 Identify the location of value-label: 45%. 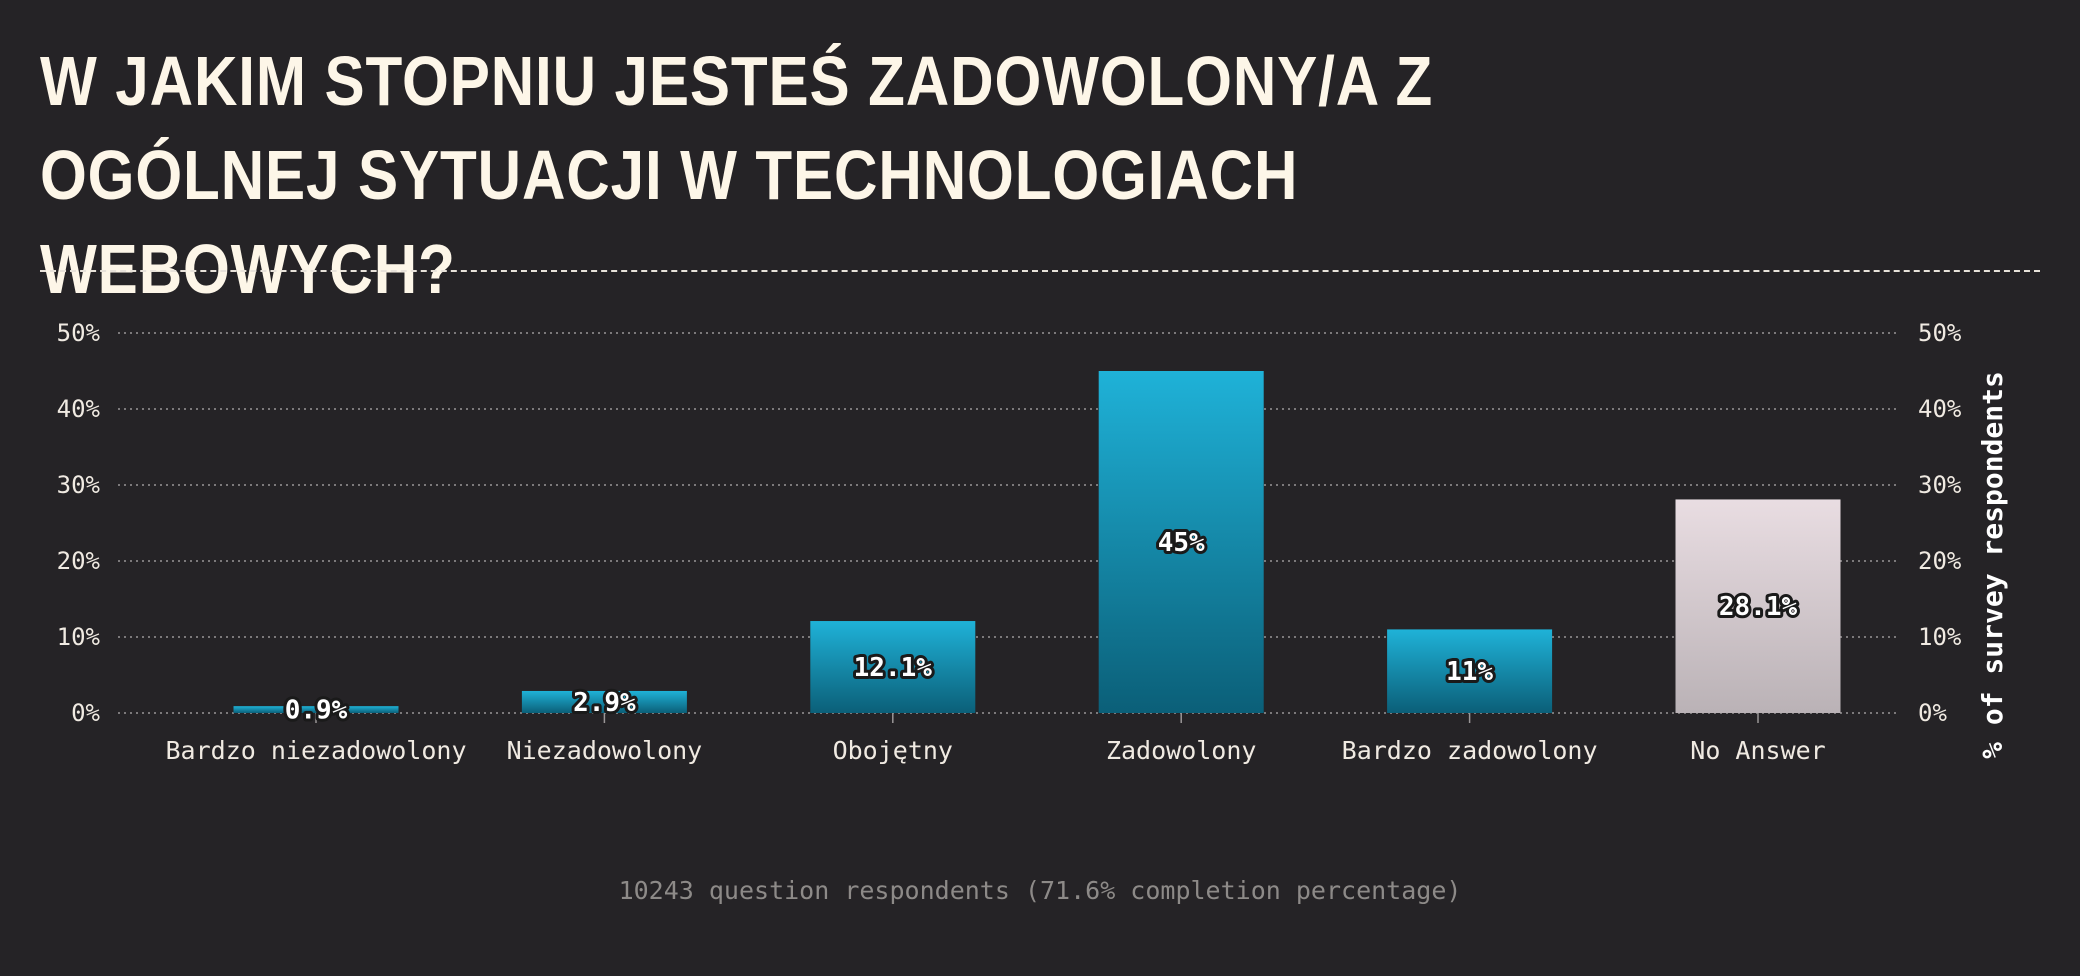
(1181, 543).